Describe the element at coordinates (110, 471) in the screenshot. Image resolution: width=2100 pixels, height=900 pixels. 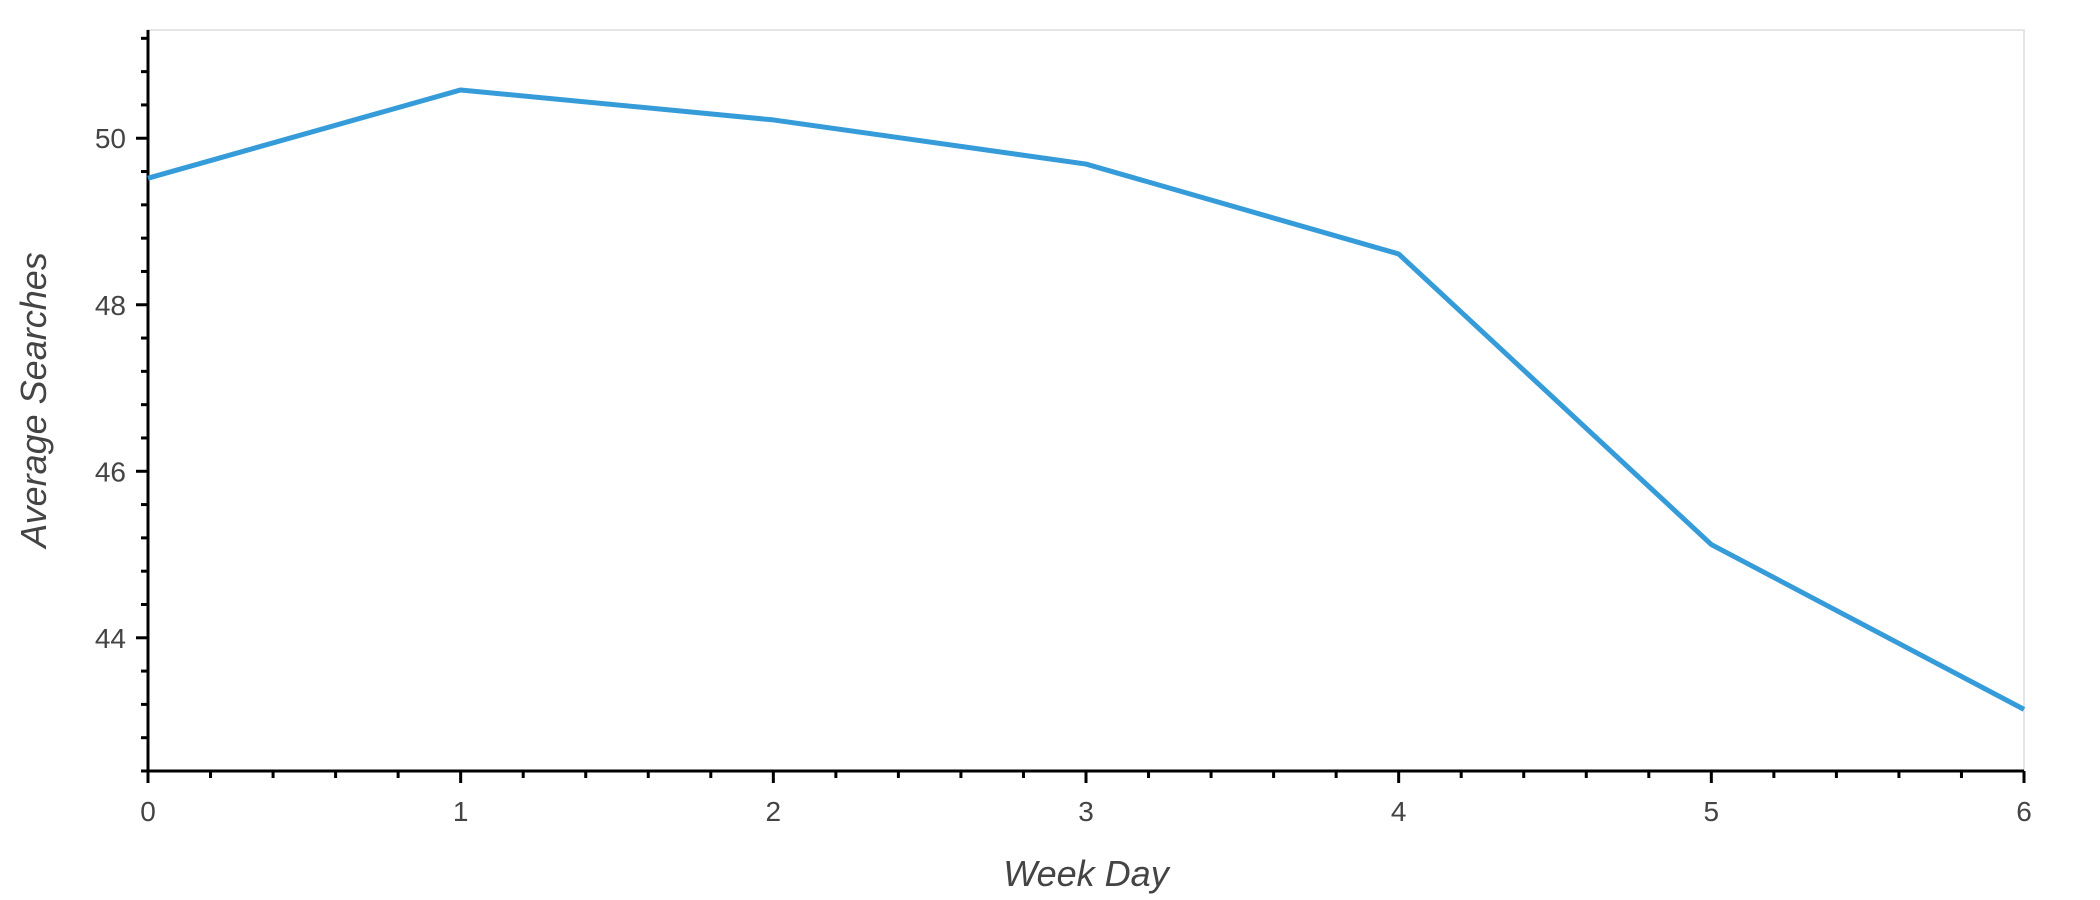
I see `y-tick-label: 46` at that location.